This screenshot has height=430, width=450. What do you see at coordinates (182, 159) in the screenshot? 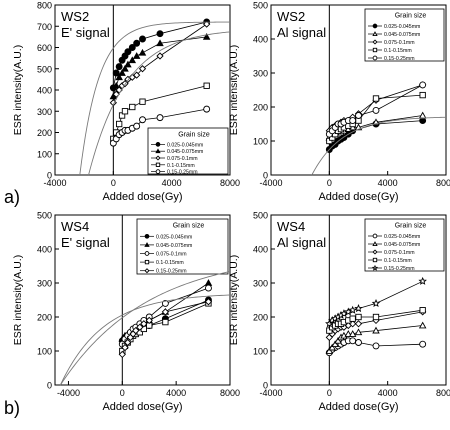
I see `legend-entry: 0.075-0.1mm` at bounding box center [182, 159].